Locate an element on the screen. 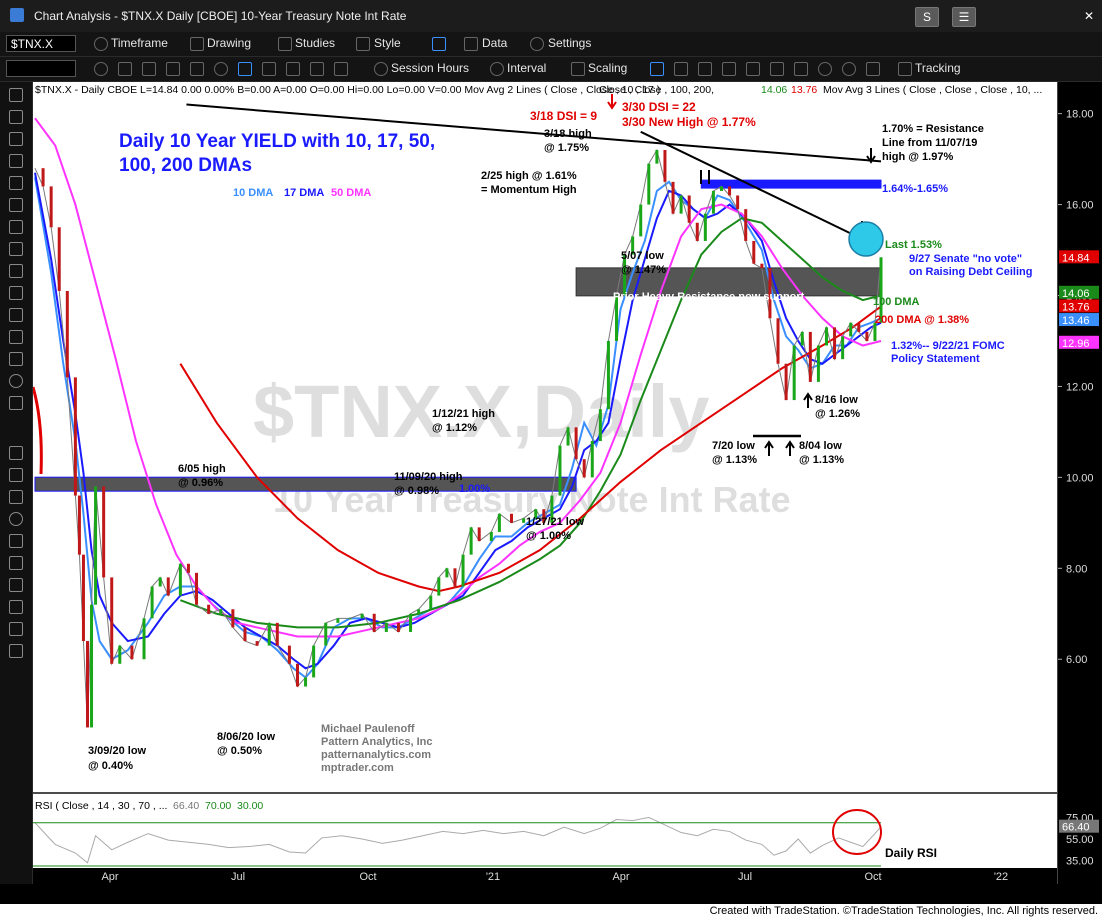  drawing-menu: Drawing is located at coordinates (229, 43).